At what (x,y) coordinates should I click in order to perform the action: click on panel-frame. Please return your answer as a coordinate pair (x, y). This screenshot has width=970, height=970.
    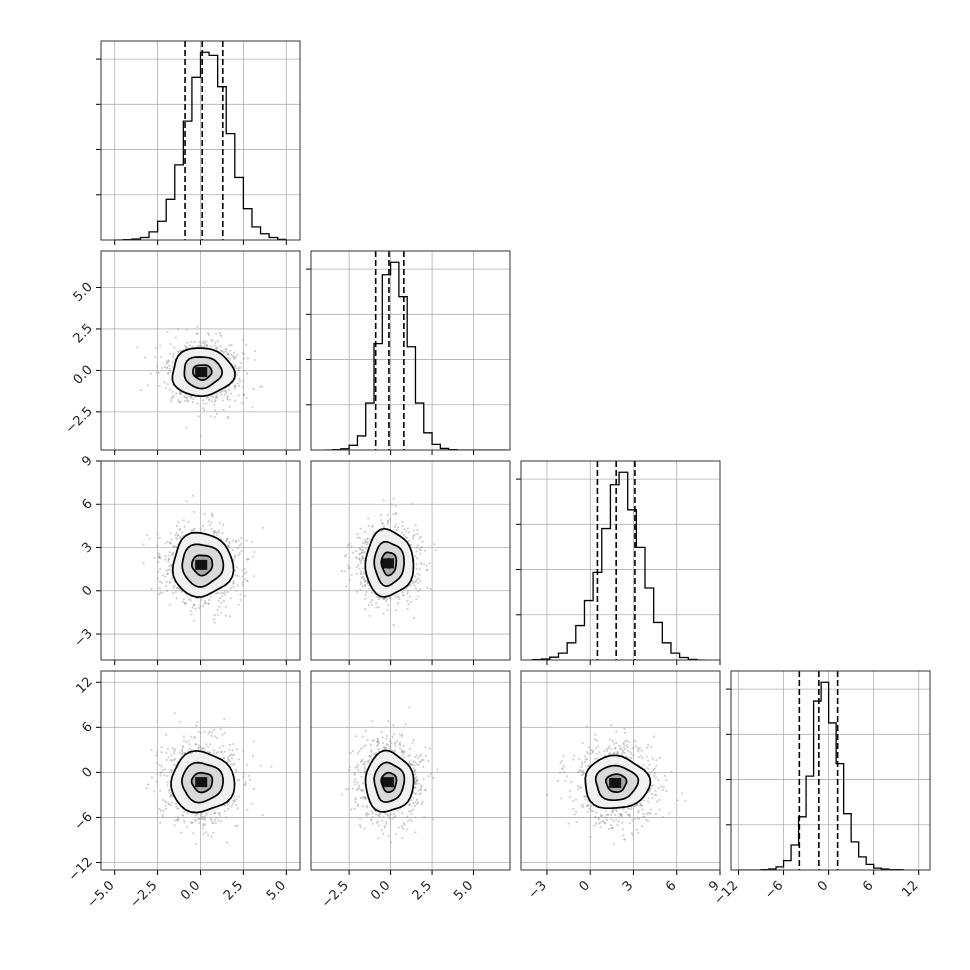
    Looking at the image, I should click on (620, 770).